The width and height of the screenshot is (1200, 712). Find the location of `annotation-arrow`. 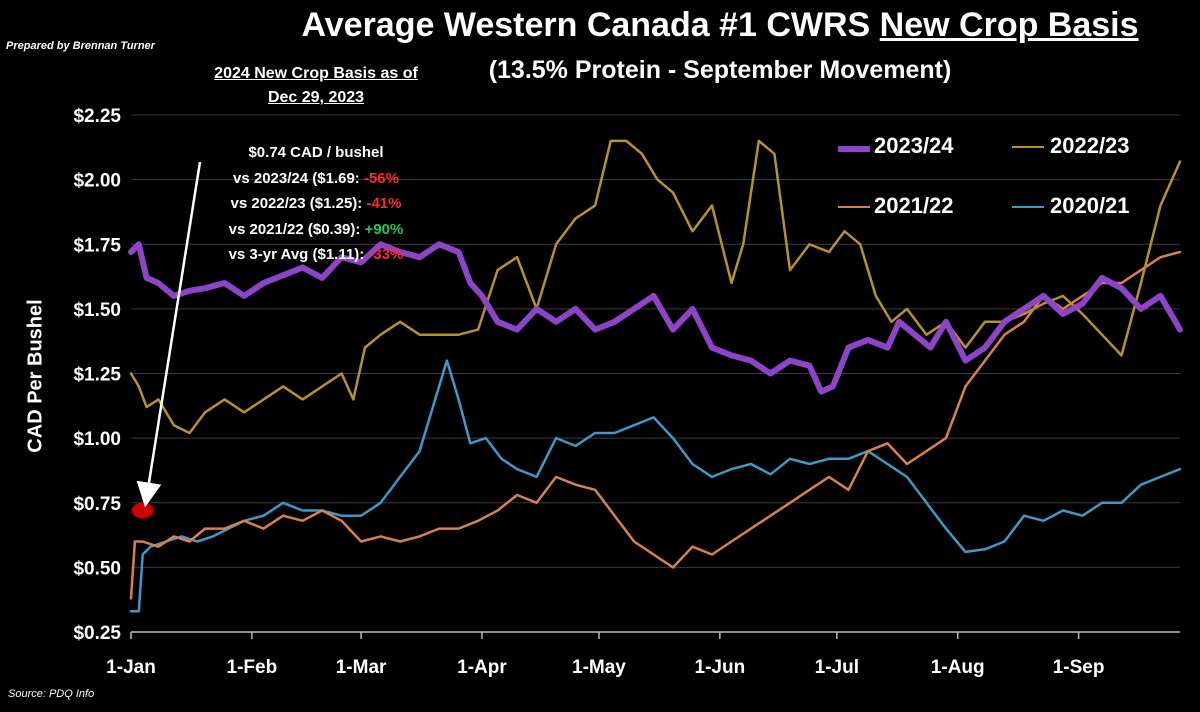

annotation-arrow is located at coordinates (169, 334).